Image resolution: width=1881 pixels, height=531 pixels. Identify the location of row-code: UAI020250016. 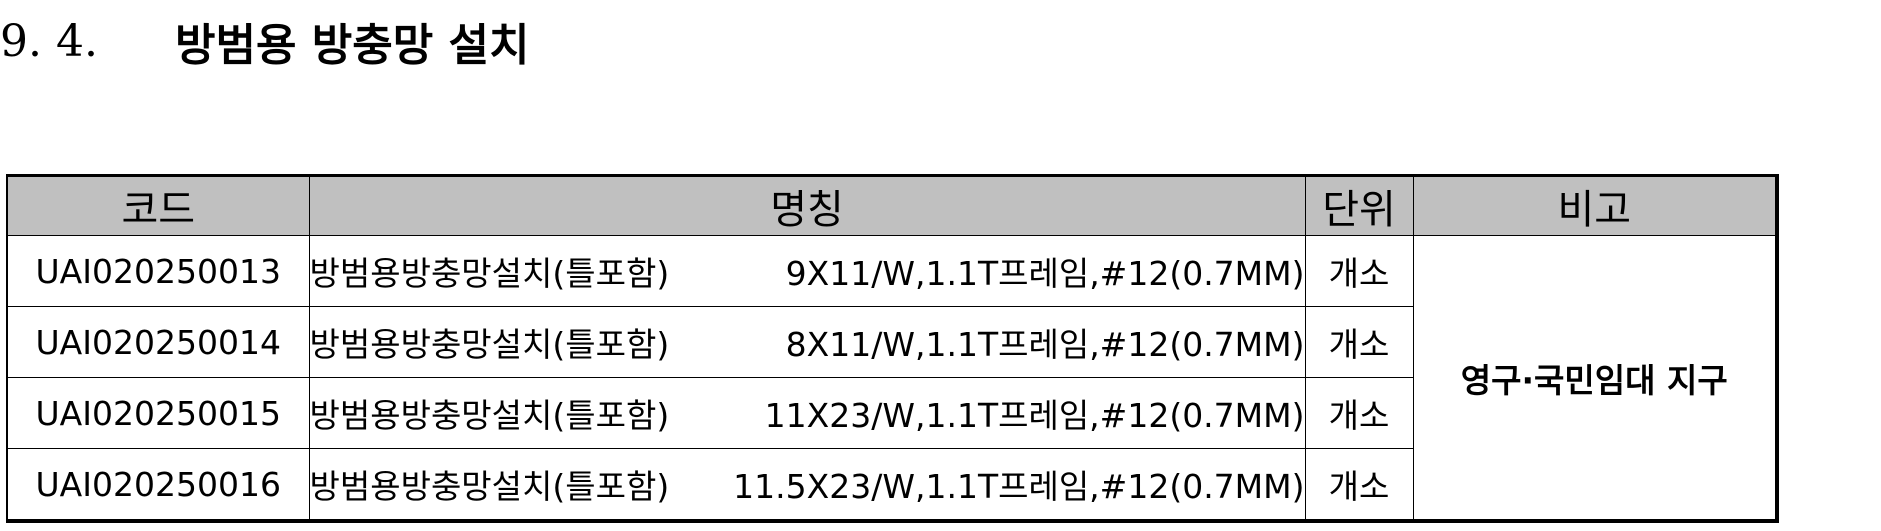
(158, 485).